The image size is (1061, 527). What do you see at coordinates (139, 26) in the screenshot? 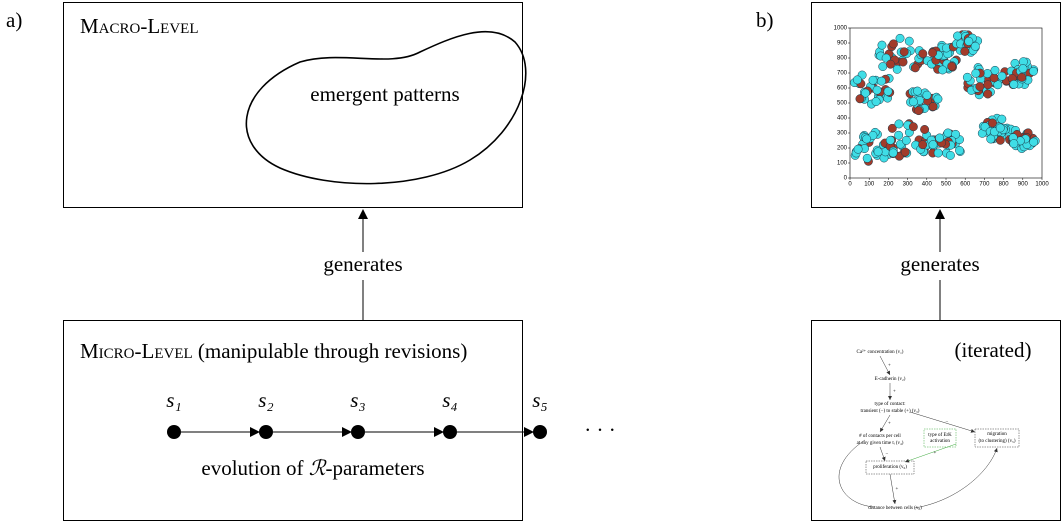
I see `macro-title: Macro-Level` at bounding box center [139, 26].